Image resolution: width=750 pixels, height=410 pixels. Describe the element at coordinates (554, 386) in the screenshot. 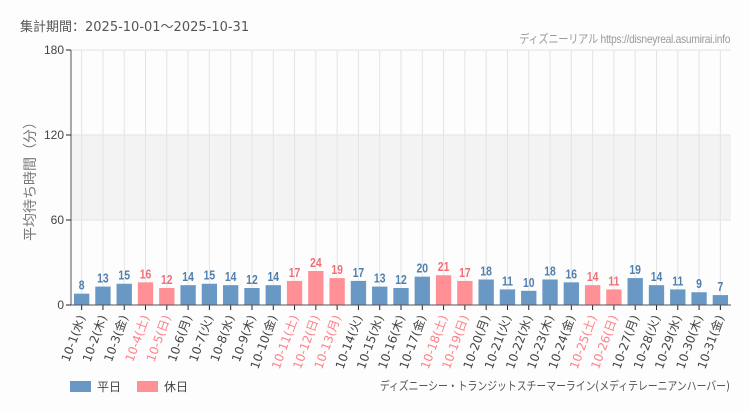

I see `attraction-name: ディズニーシー・トランジットスチーマーライン(メディテレーニアンハーバー)` at that location.